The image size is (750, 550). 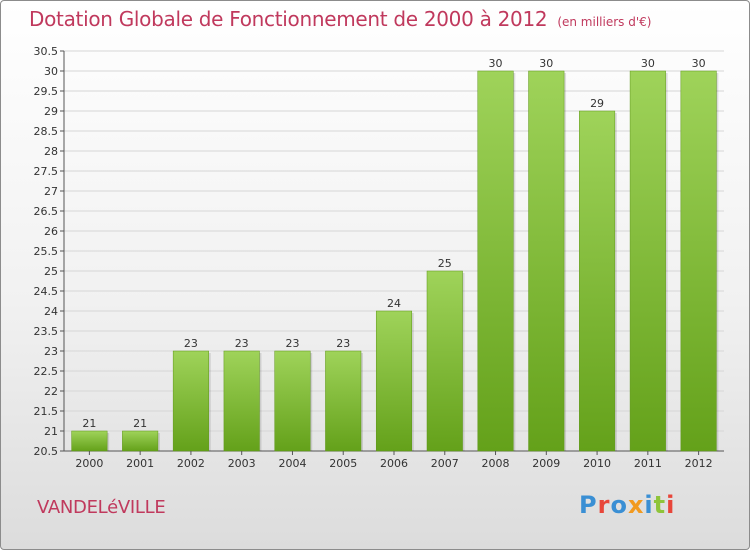 What do you see at coordinates (46, 51) in the screenshot?
I see `y-tick-label: 30.5` at bounding box center [46, 51].